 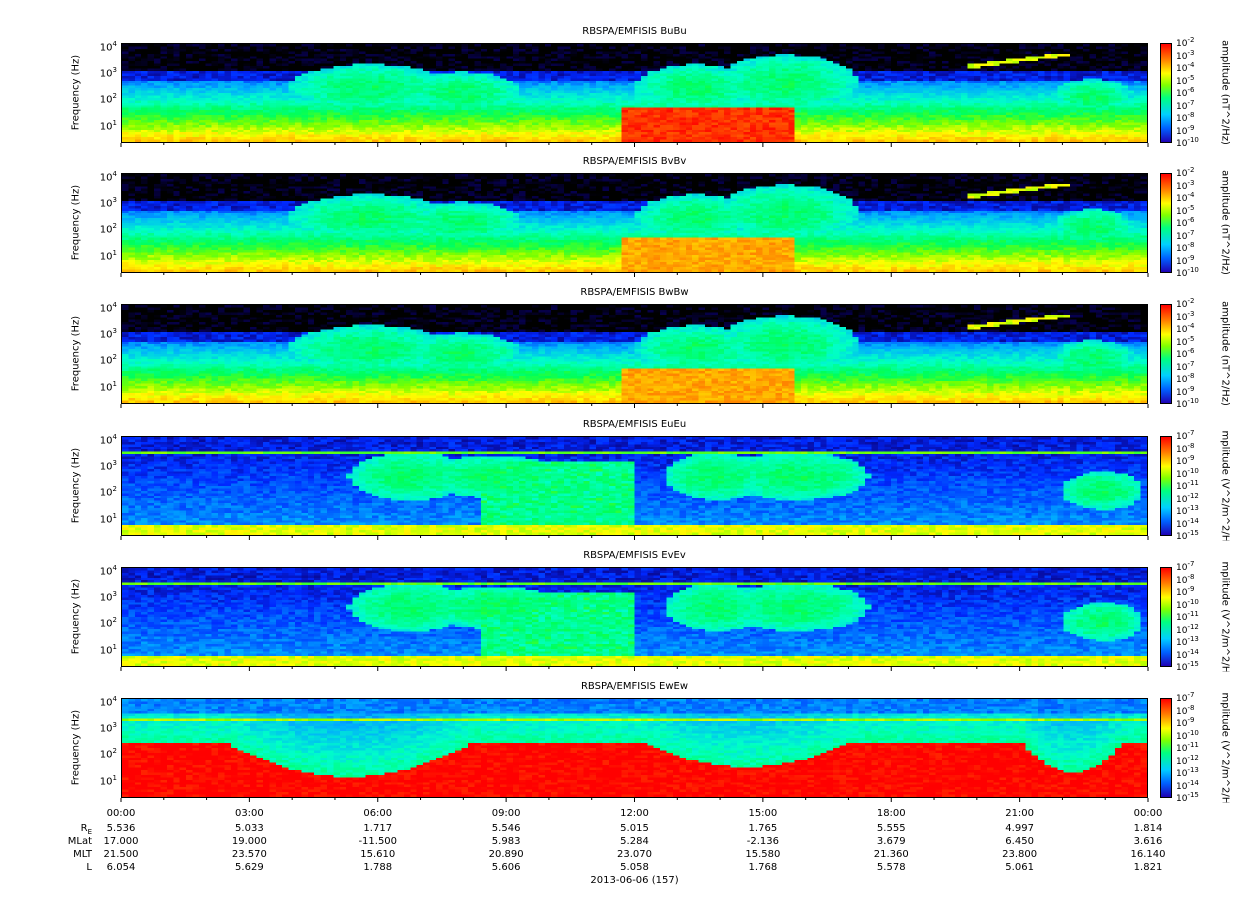 What do you see at coordinates (763, 813) in the screenshot?
I see `x-tick-label: 15:00` at bounding box center [763, 813].